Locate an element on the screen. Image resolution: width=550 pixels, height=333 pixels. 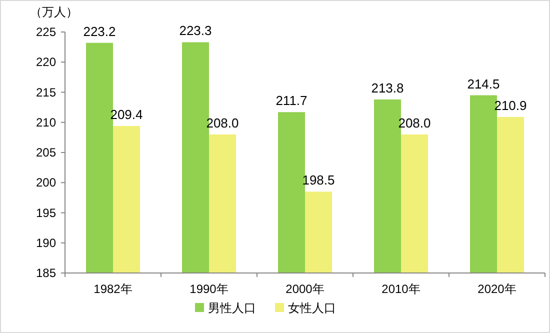
y-tick-label: 200 is located at coordinates (46, 183).